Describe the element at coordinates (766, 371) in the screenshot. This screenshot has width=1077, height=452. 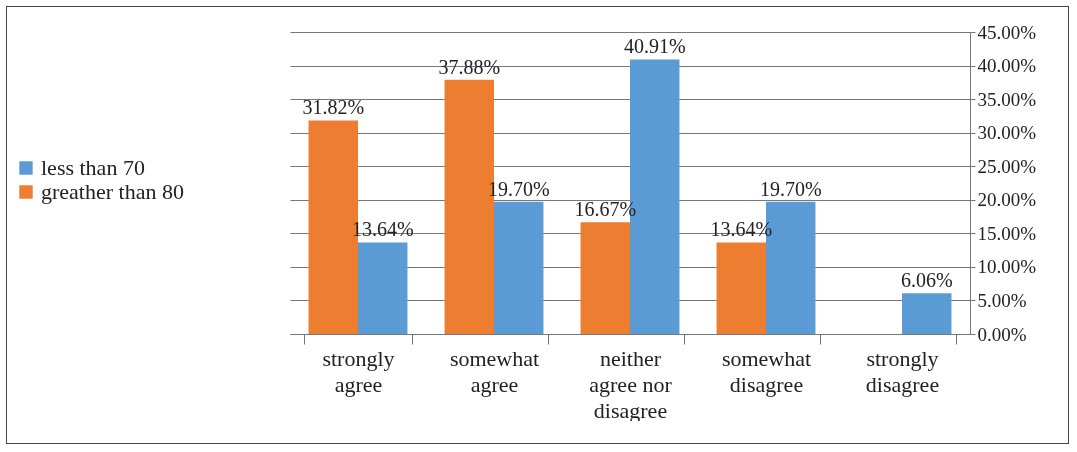
I see `x-tick-label: somewhat disagree` at that location.